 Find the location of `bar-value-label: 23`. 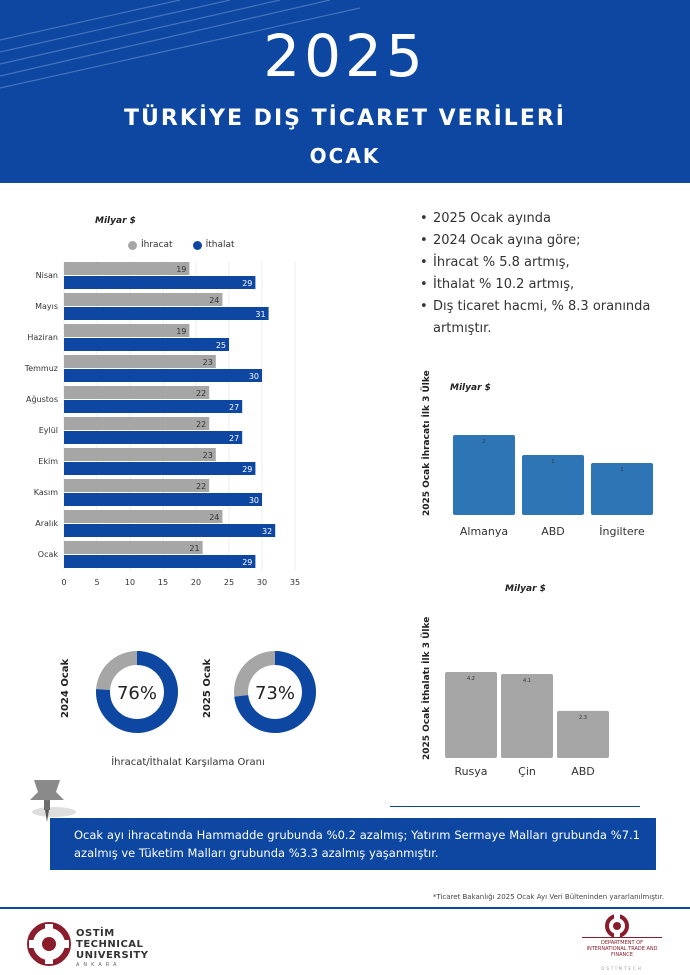

bar-value-label: 23 is located at coordinates (208, 362).